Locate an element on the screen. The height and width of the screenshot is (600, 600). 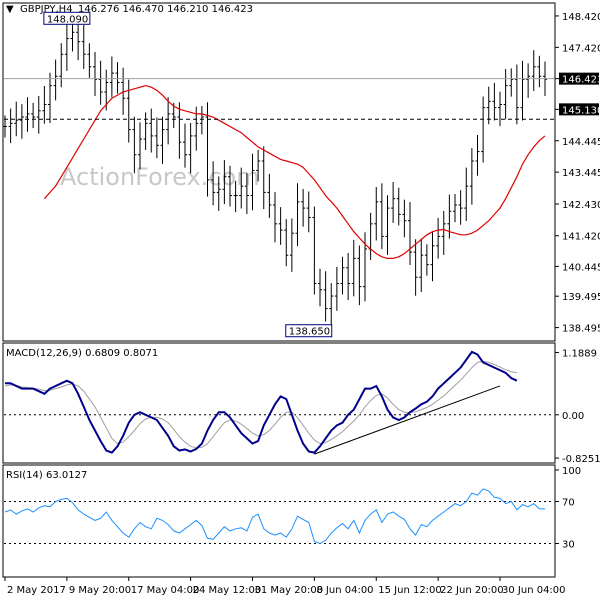
y-tick-label: 143.445 is located at coordinates (581, 173).